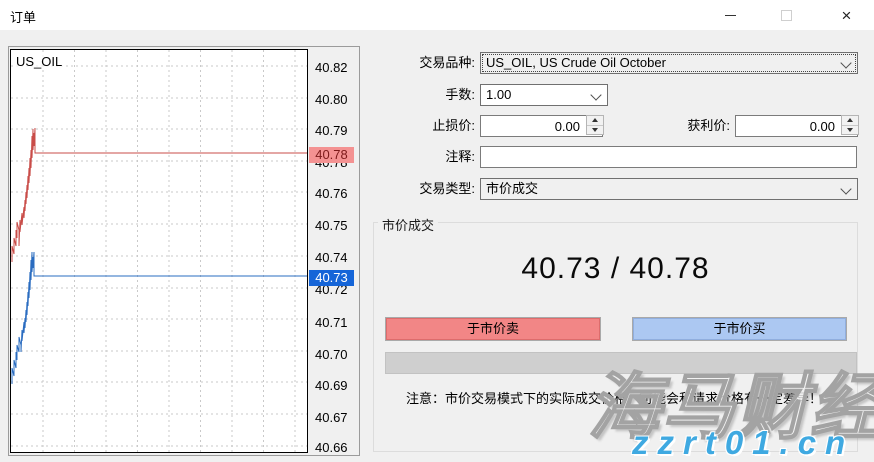  I want to click on minimize-icon, so click(730, 15).